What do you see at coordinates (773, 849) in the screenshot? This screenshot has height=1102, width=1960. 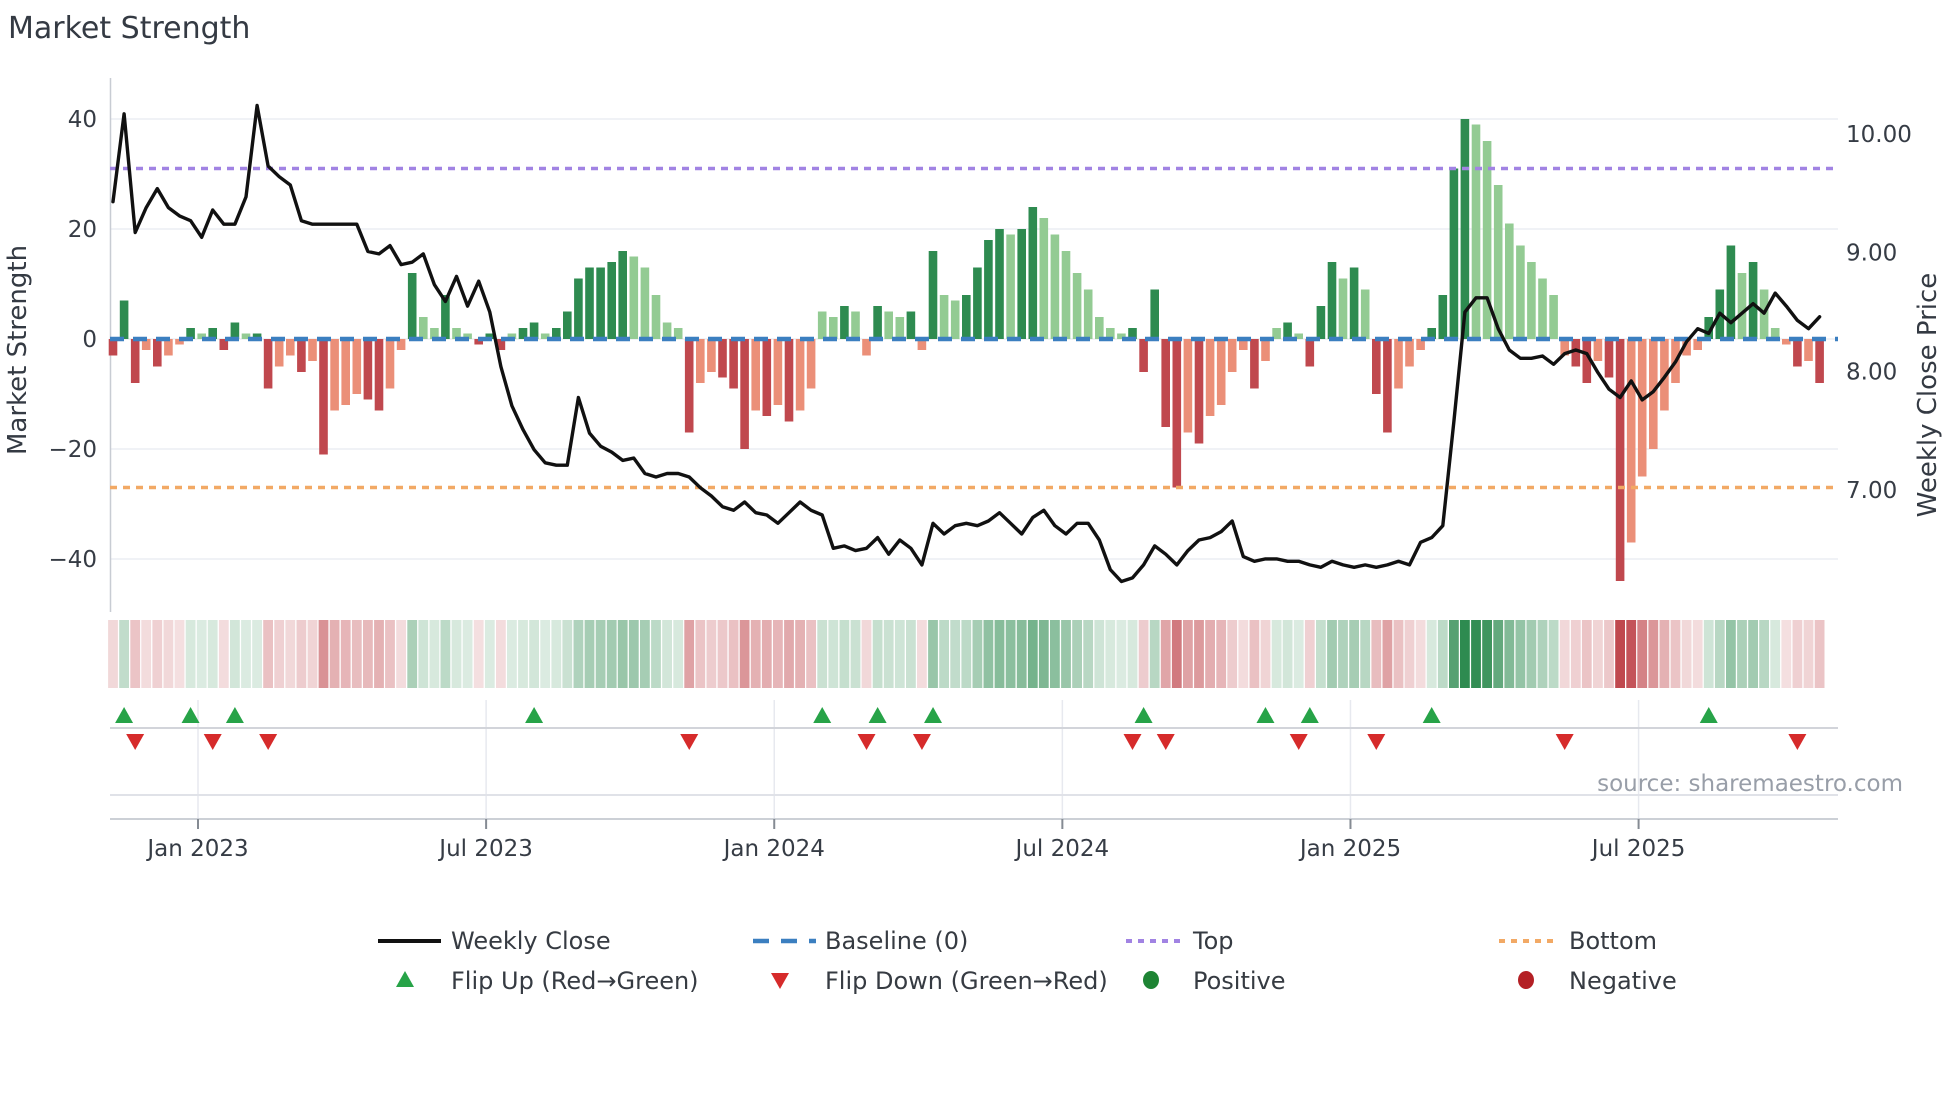 I see `x-tick-label: Jan 2024` at bounding box center [773, 849].